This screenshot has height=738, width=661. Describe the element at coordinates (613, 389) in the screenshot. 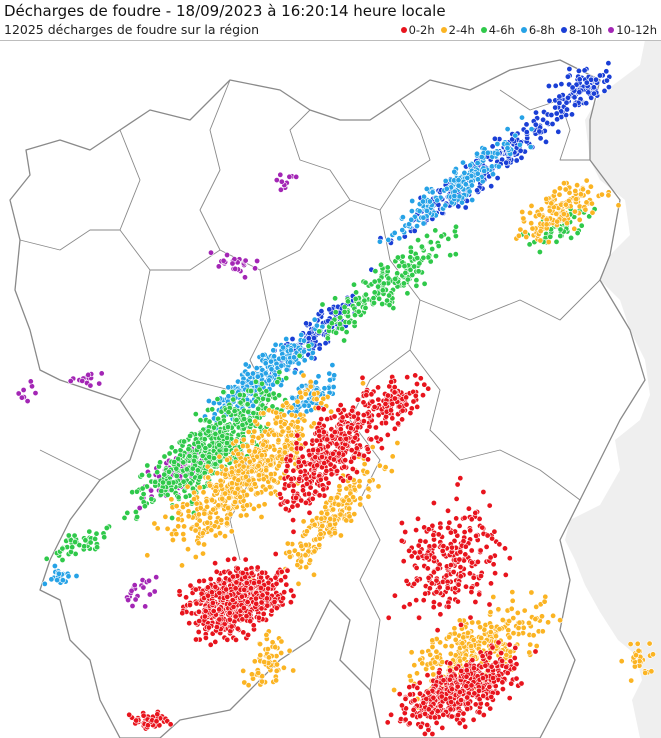

I see `outside-region` at that location.